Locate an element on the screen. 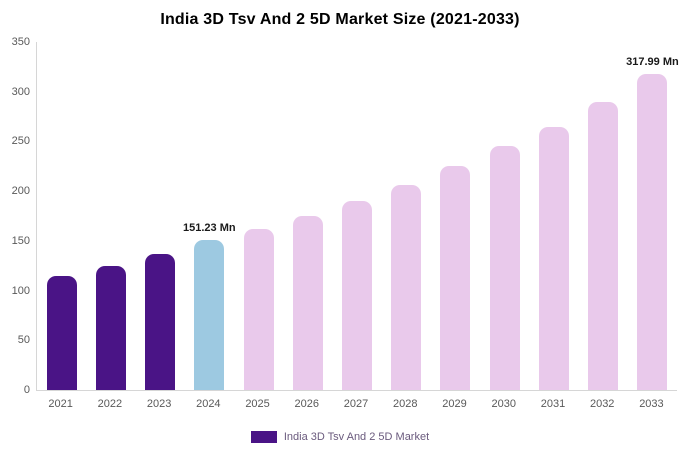  bar-2025 is located at coordinates (258, 309).